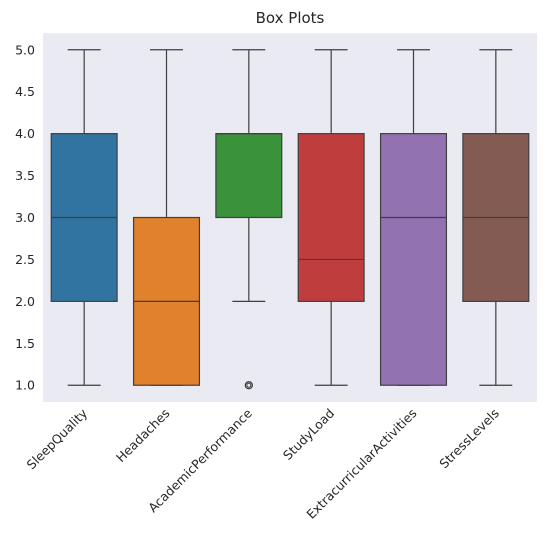  I want to click on y-tick-label: 4.0, so click(25, 133).